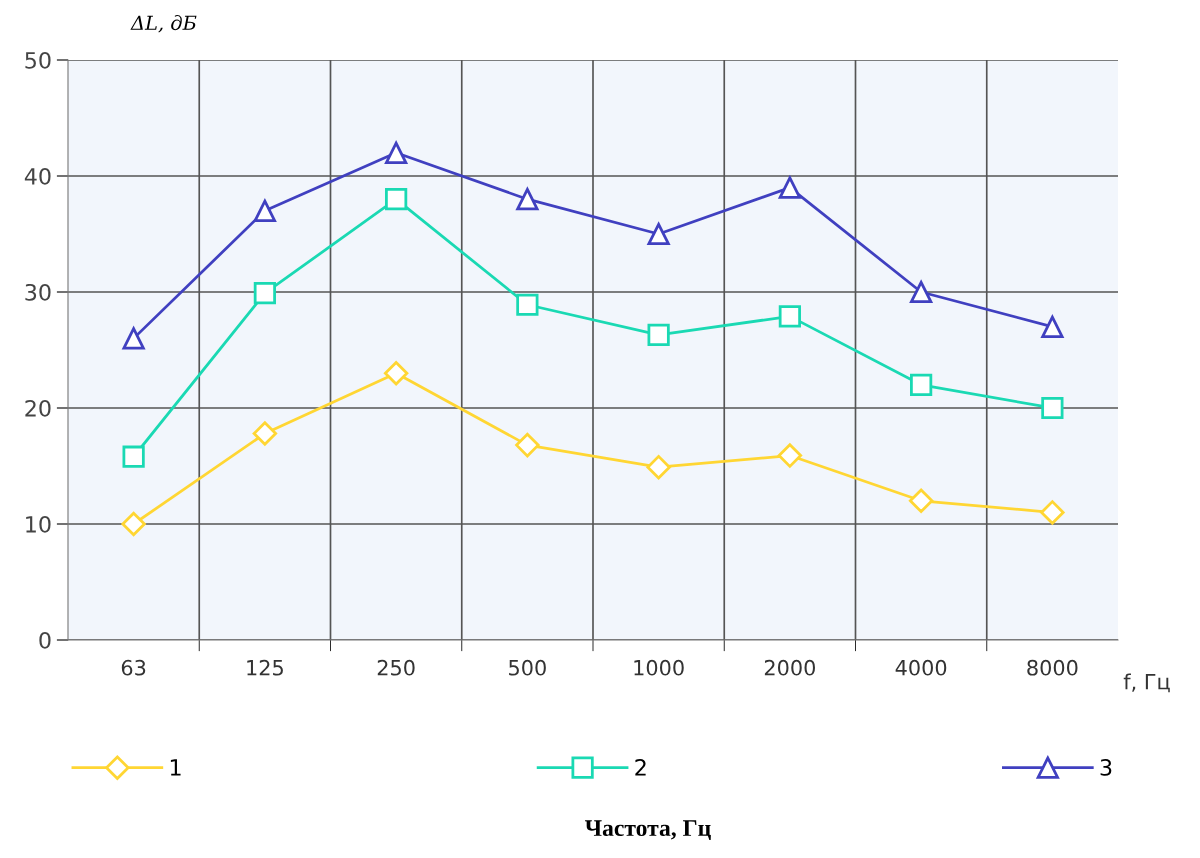 This screenshot has width=1200, height=858. I want to click on y-tick-label: 10, so click(38, 524).